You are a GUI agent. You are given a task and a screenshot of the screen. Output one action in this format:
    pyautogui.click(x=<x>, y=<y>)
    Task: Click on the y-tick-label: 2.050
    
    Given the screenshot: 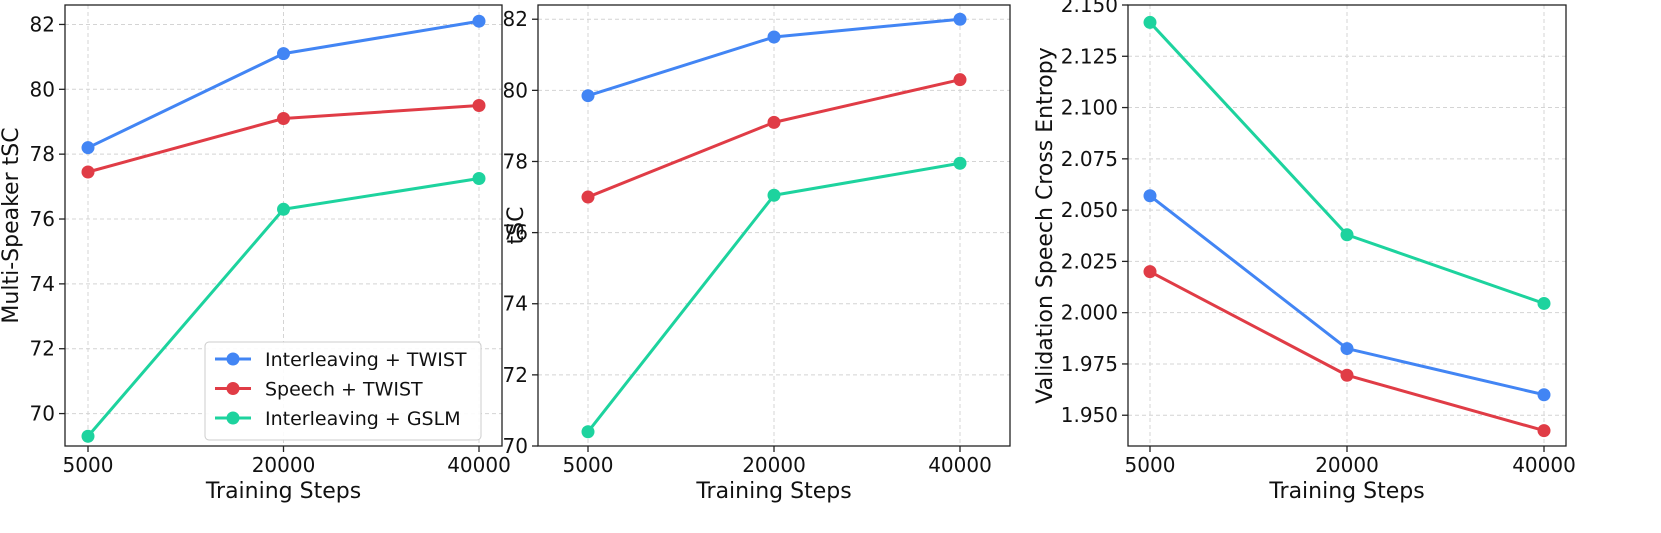 What is the action you would take?
    pyautogui.click(x=1089, y=210)
    